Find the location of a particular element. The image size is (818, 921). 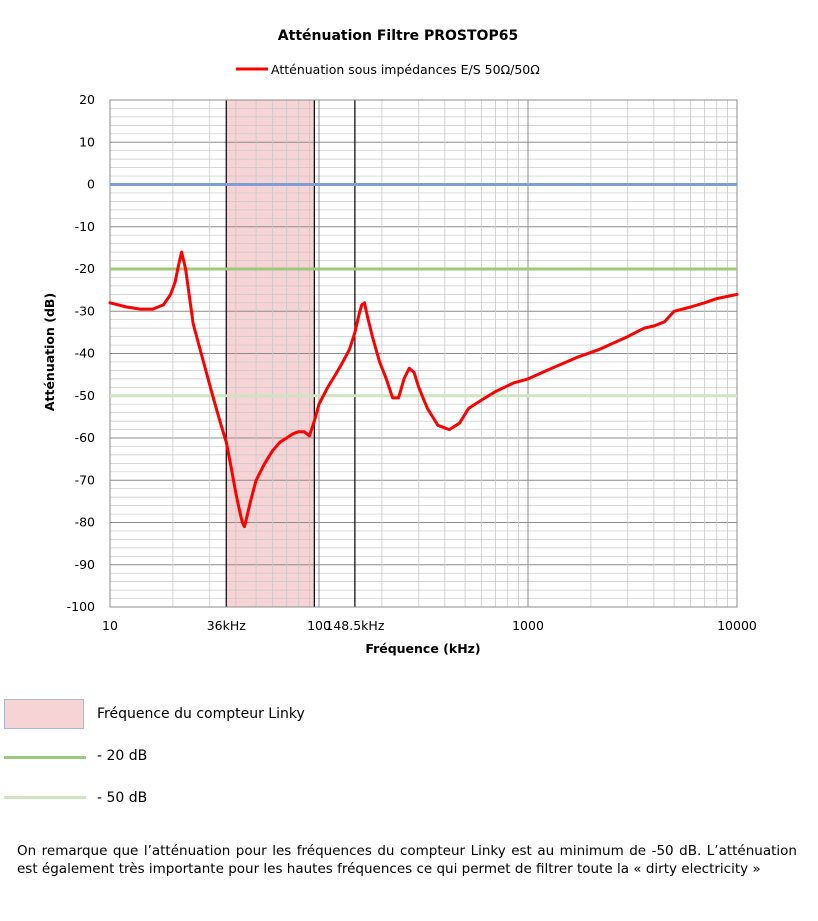

y-tick-label: -60 is located at coordinates (85, 437).